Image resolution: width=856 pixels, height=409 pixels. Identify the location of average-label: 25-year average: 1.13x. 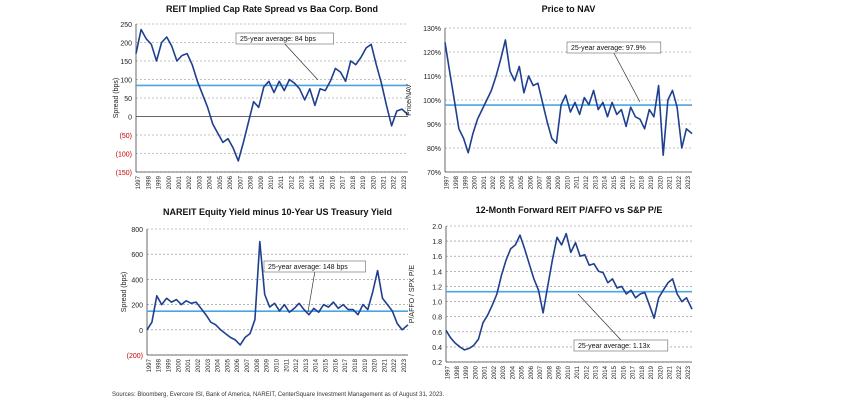
(614, 346).